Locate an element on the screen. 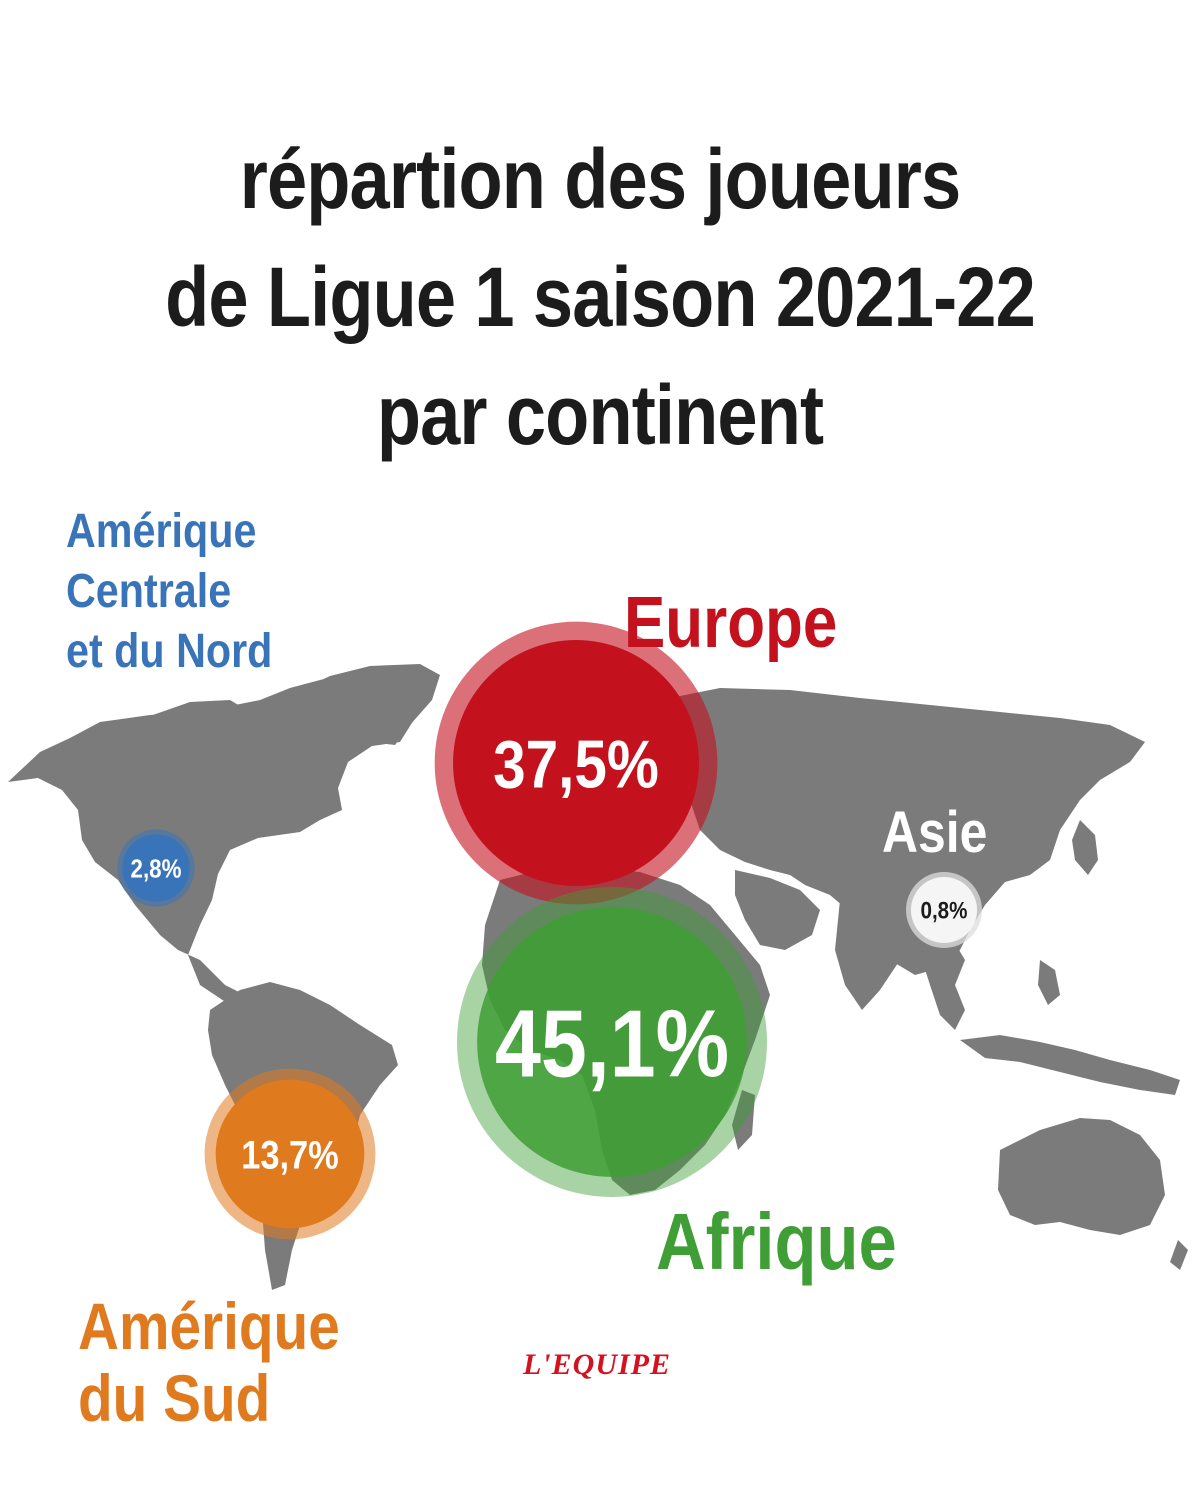 The image size is (1200, 1500). bubble-africa: 45,1% is located at coordinates (612, 1042).